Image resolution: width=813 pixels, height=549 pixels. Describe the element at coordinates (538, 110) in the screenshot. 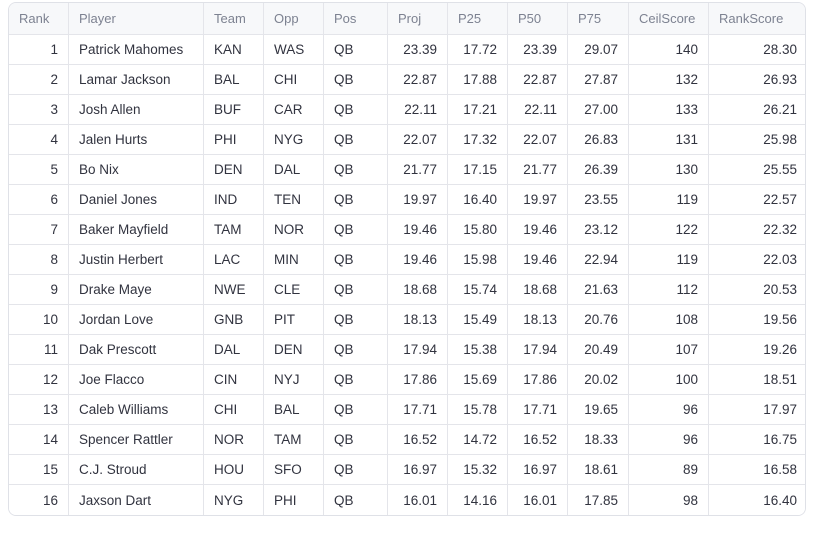

I see `cell-p50: 22.11` at that location.